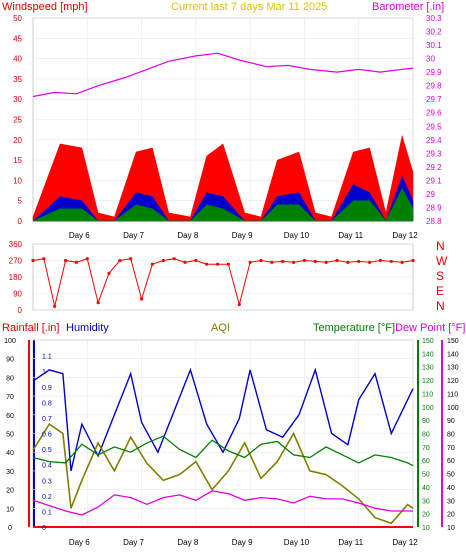 This screenshot has width=466, height=555. What do you see at coordinates (434, 72) in the screenshot?
I see `barometer-tick-label: 29.9` at bounding box center [434, 72].